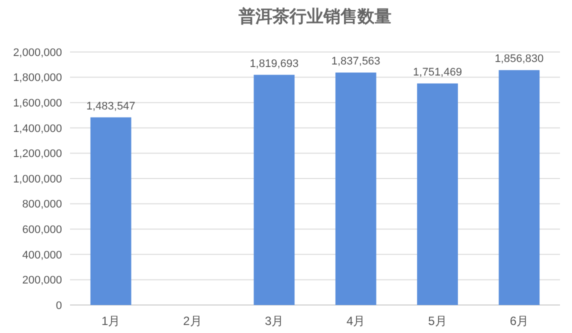  Describe the element at coordinates (315, 16) in the screenshot. I see `chart-title: 普洱茶行业销售数量` at that location.